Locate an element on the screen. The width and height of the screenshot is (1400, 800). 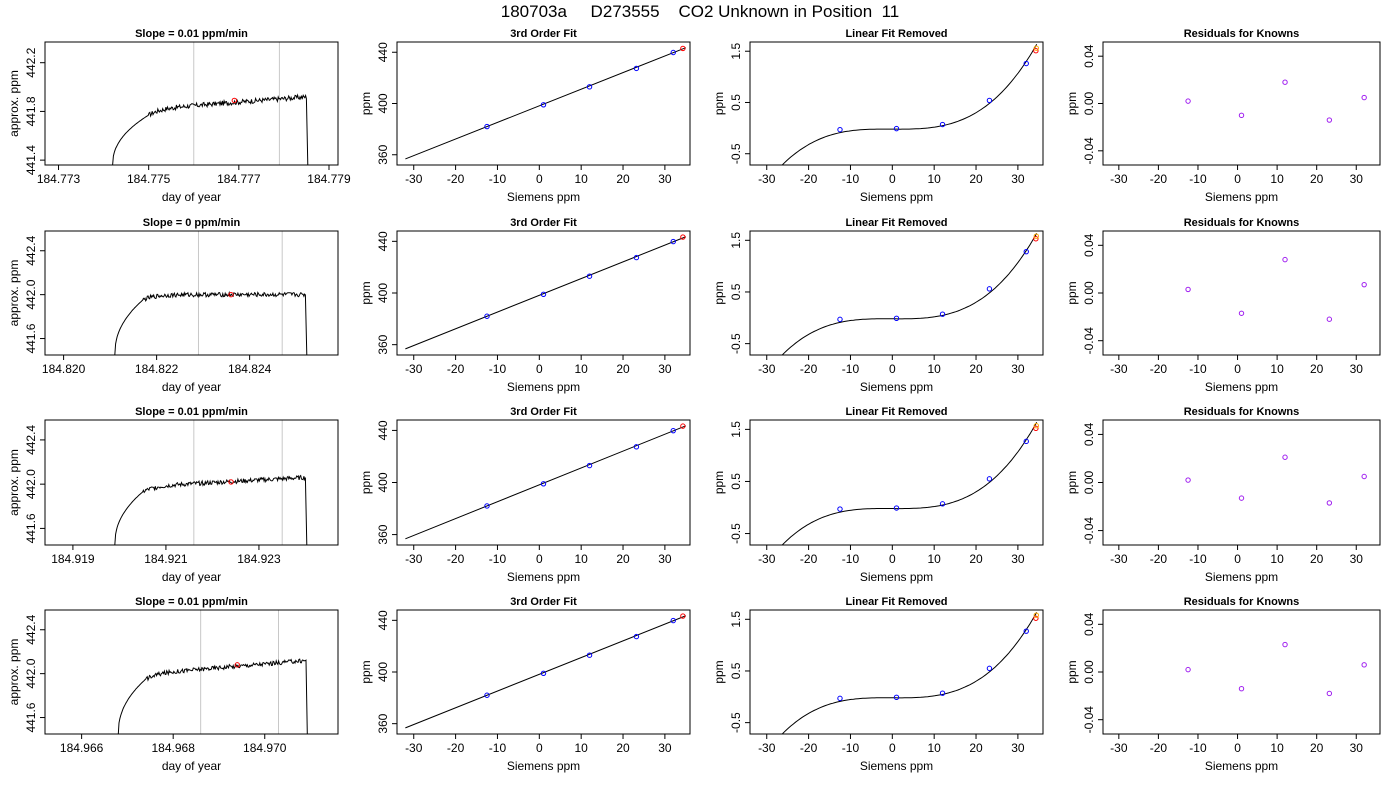
y-tick-label: 1.5 is located at coordinates (736, 429).